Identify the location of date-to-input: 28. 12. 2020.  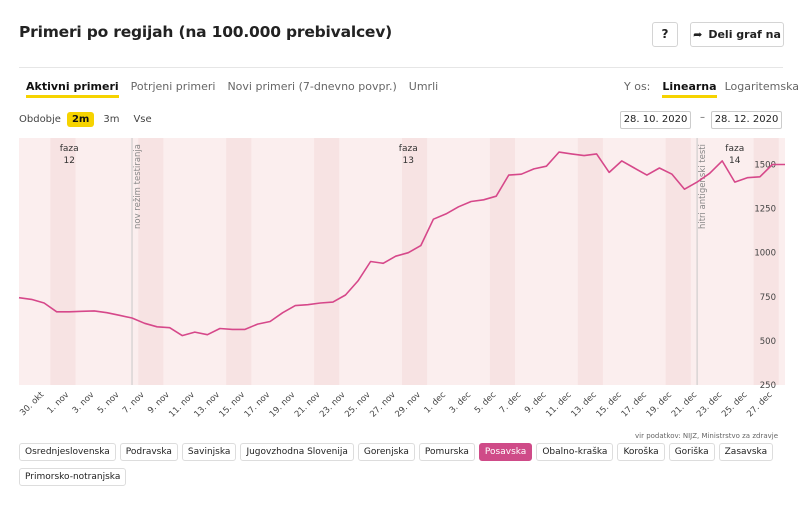
(746, 120).